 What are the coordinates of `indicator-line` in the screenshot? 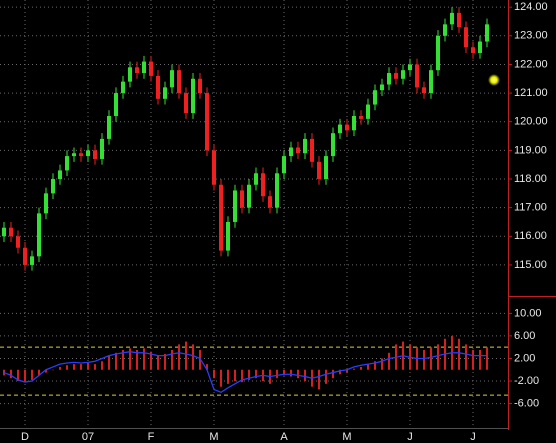 It's located at (245, 372).